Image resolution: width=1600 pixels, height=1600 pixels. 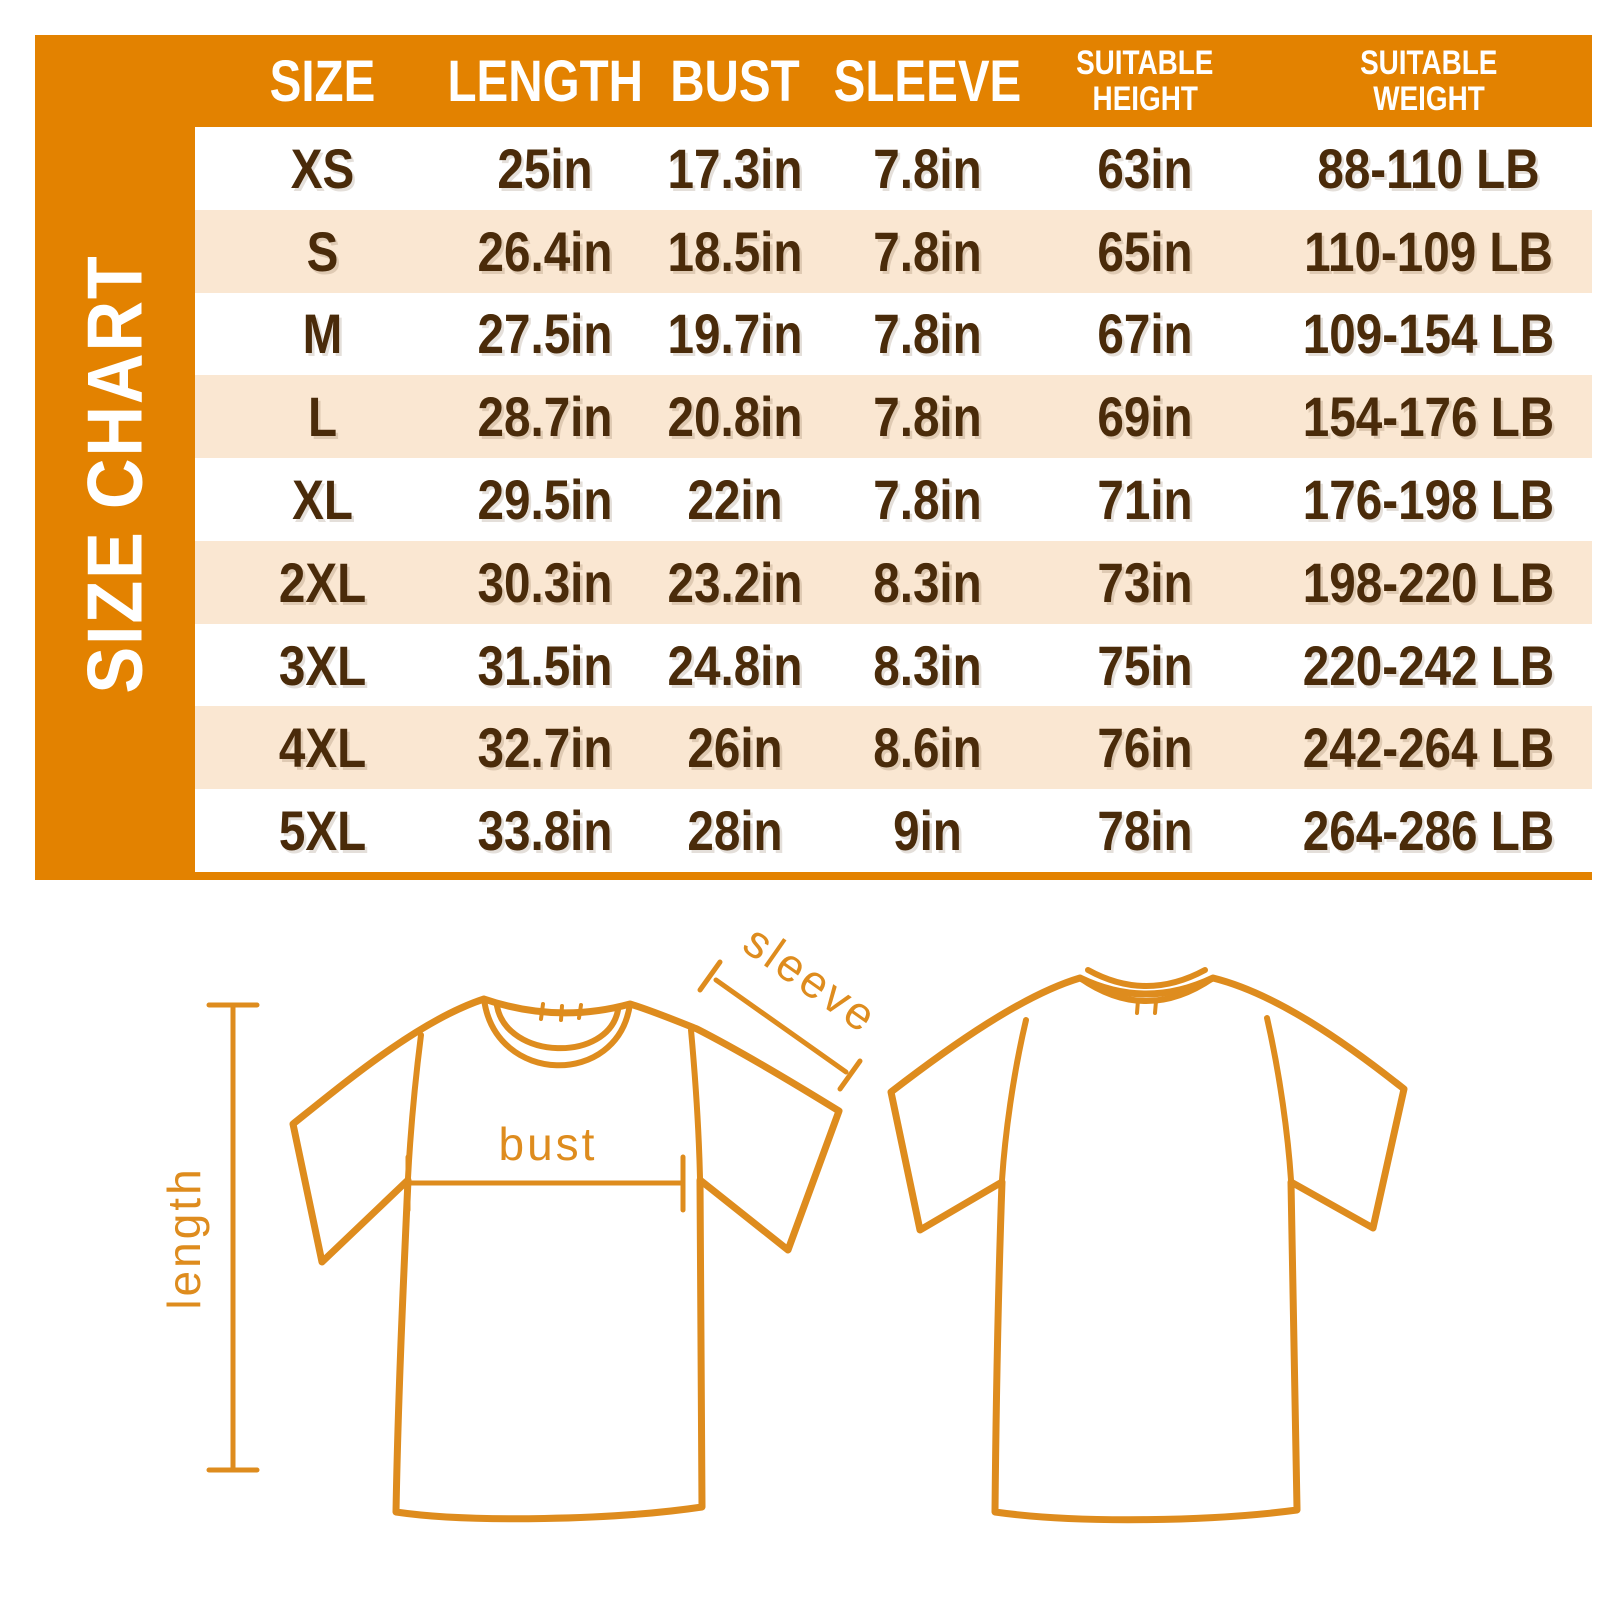 What do you see at coordinates (1145, 665) in the screenshot?
I see `cell-suitable-height: 75in` at bounding box center [1145, 665].